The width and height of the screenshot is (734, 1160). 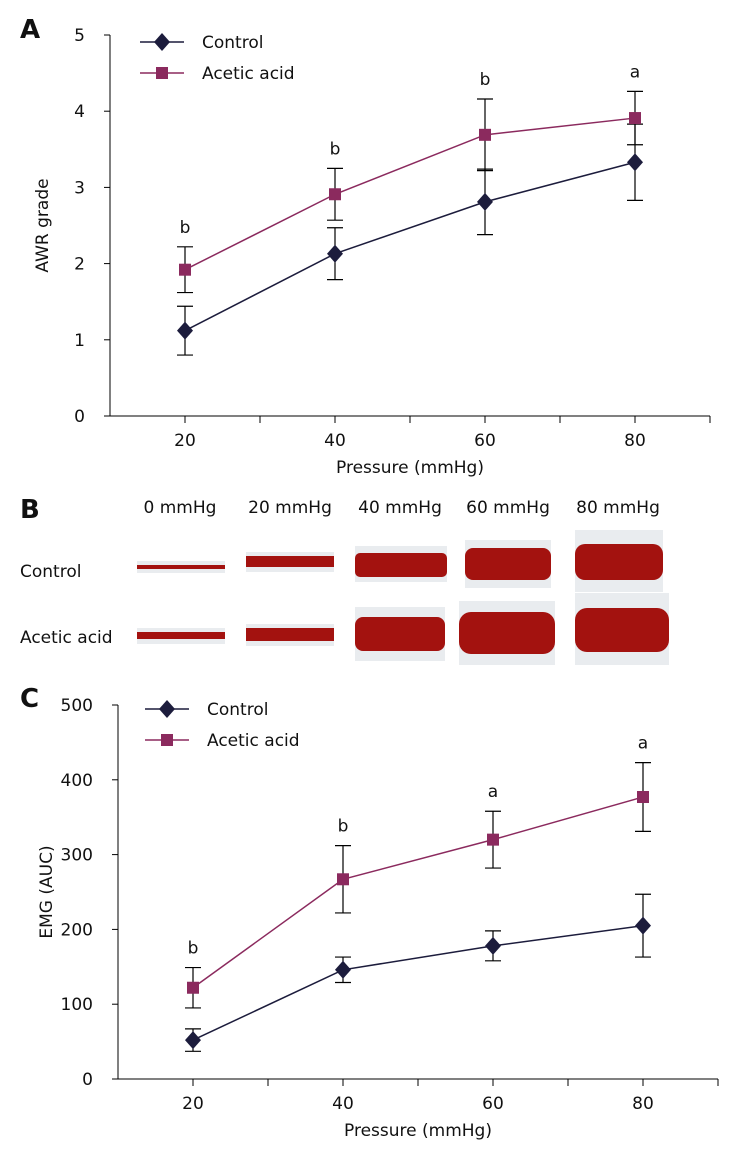 What do you see at coordinates (79, 188) in the screenshot?
I see `y-tick-label: 3` at bounding box center [79, 188].